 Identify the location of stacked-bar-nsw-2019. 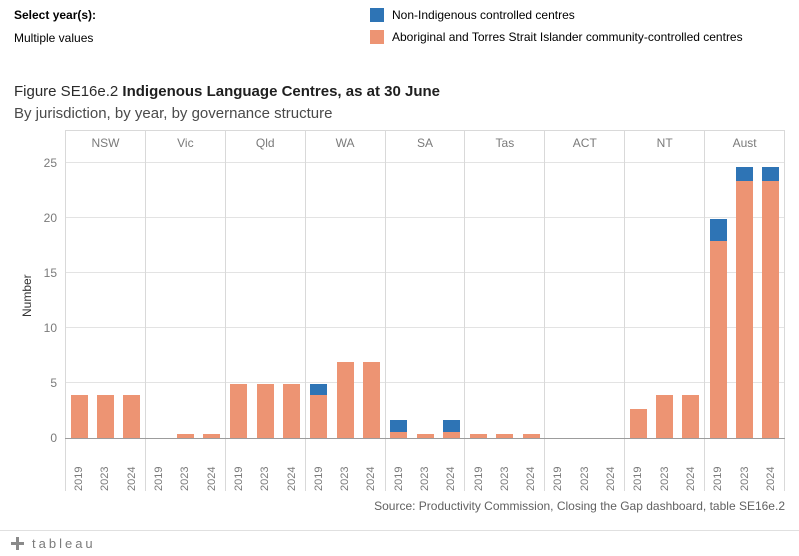
(79, 417).